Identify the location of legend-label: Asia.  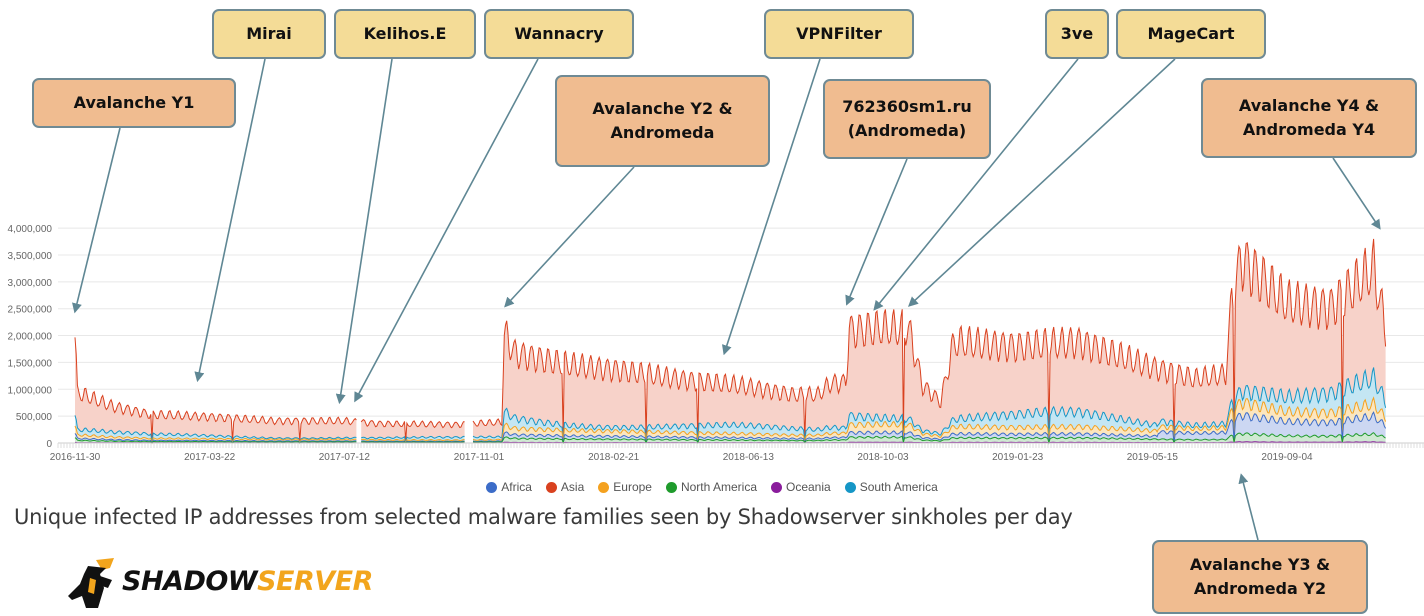
(572, 487).